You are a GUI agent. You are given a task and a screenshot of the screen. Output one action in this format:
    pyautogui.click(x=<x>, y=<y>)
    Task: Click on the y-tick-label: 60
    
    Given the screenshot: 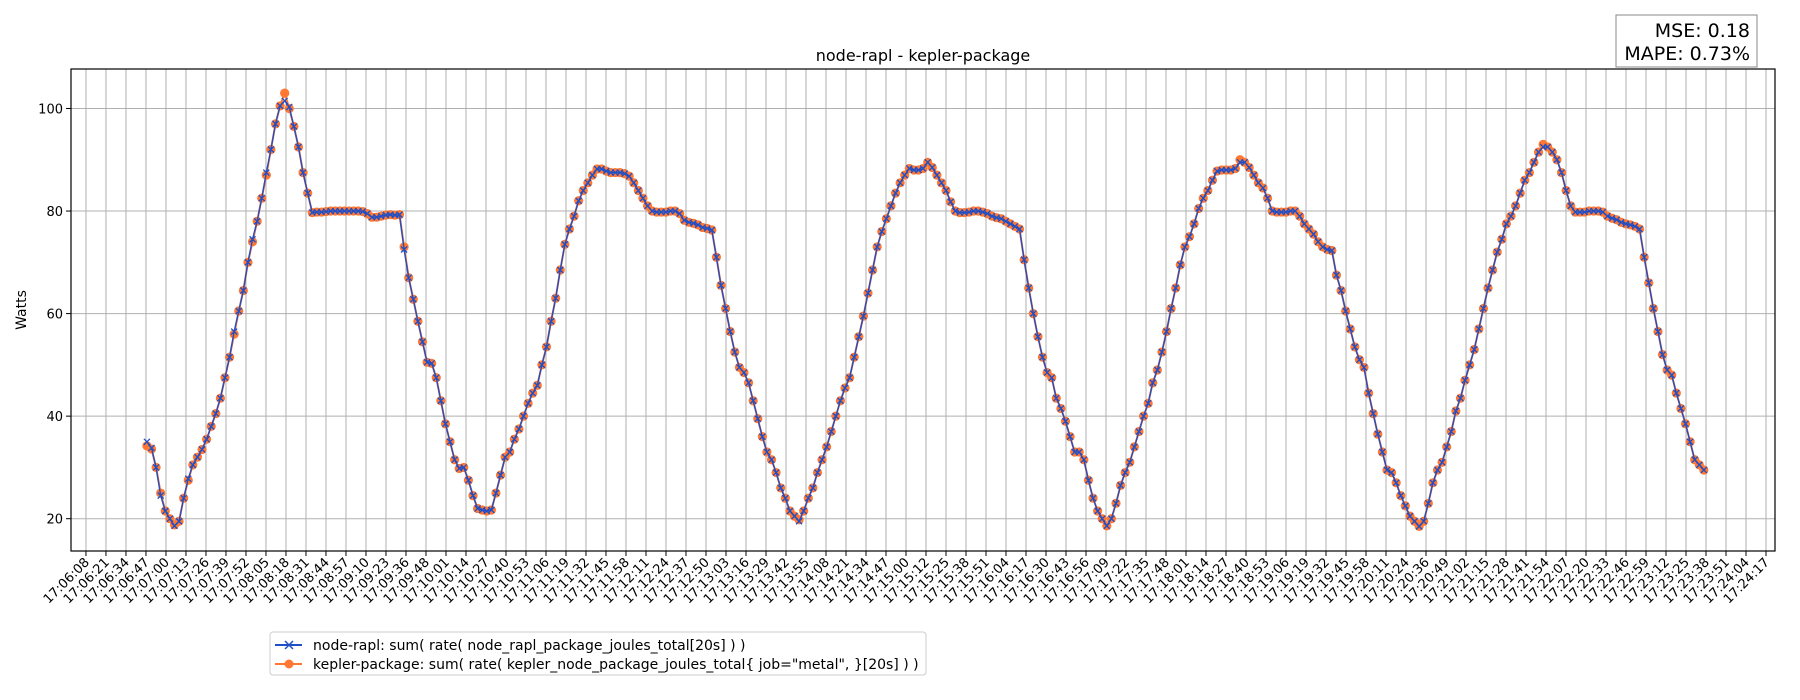 What is the action you would take?
    pyautogui.click(x=54, y=315)
    